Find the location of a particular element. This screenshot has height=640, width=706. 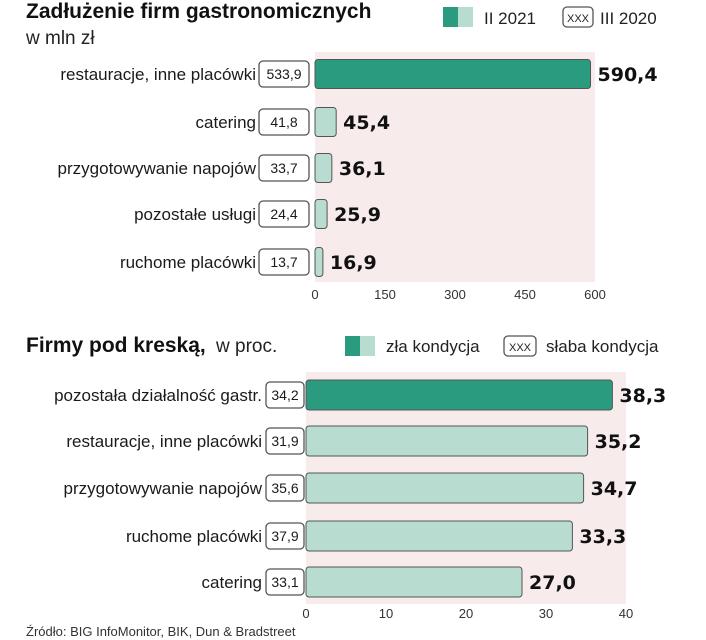

x-tick-label: 300 is located at coordinates (455, 294).